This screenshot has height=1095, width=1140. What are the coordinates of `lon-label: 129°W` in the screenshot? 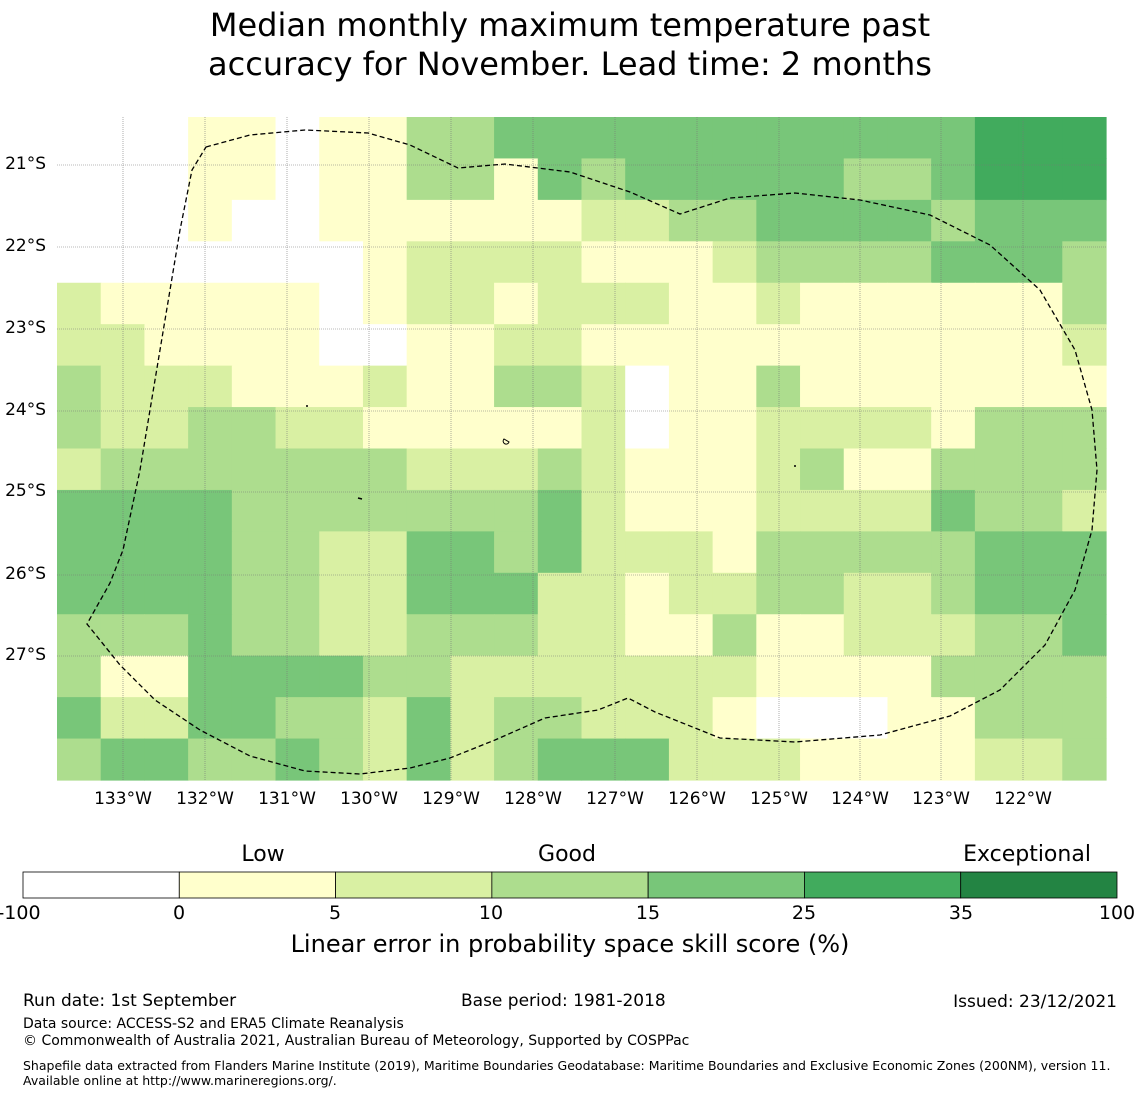 It's located at (451, 799).